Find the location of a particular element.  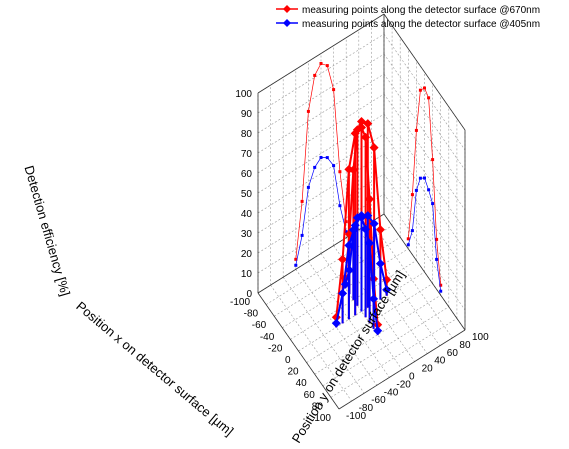

x-tick-label: 40 is located at coordinates (302, 383).